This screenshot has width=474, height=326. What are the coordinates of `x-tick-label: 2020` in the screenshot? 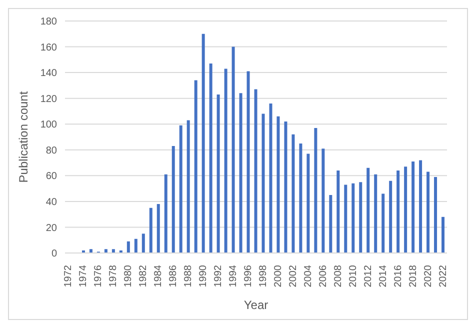 It's located at (428, 276).